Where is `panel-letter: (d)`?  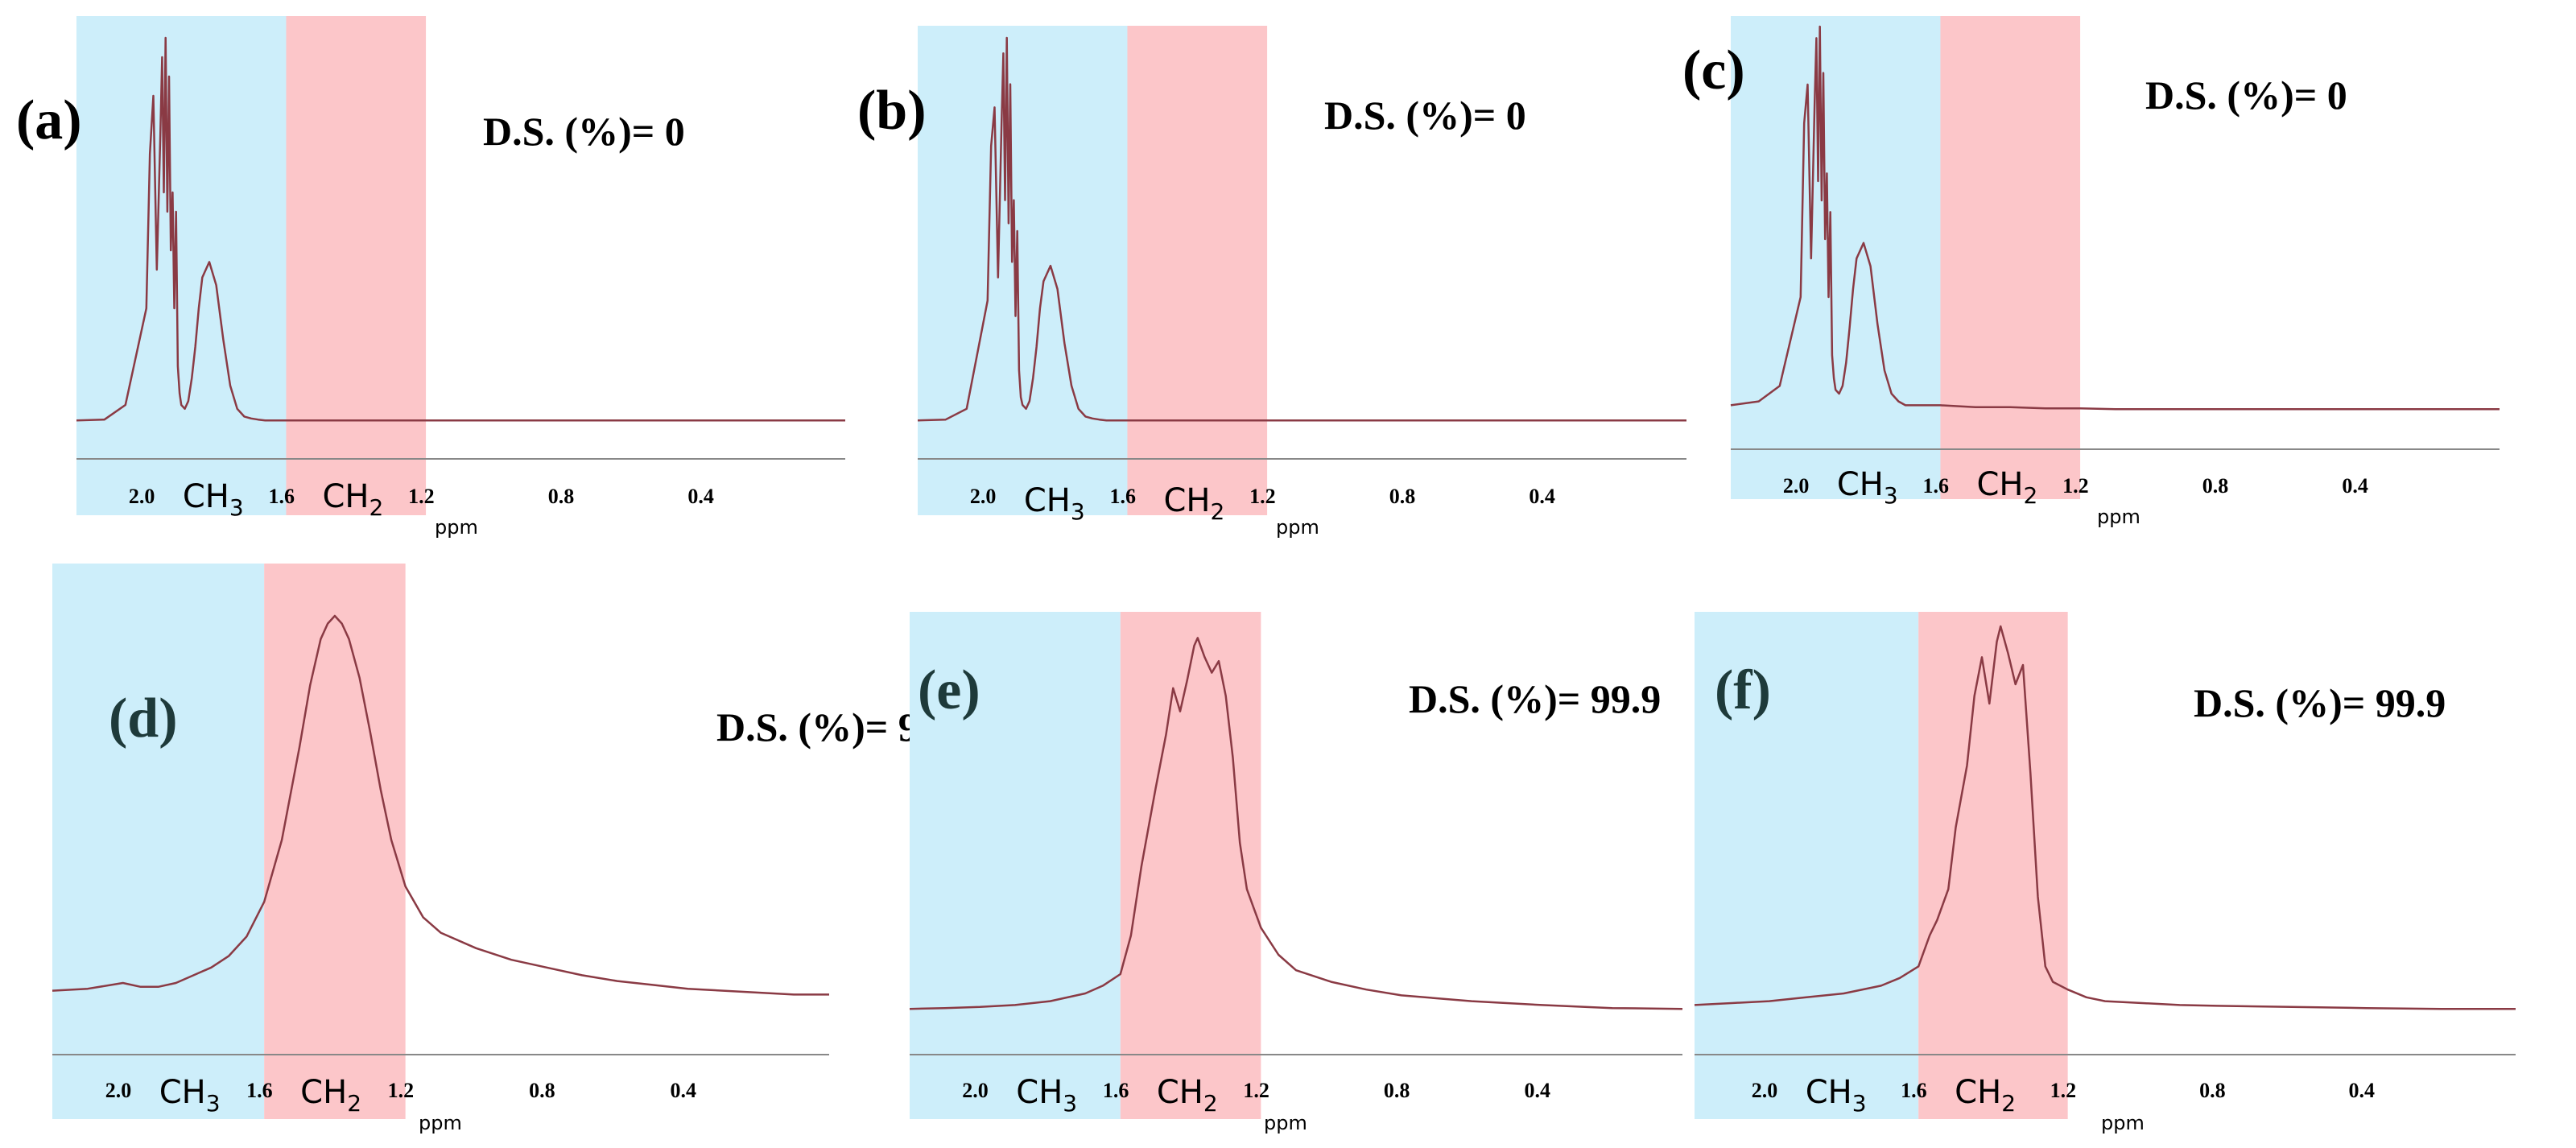
panel-letter: (d) is located at coordinates (143, 719).